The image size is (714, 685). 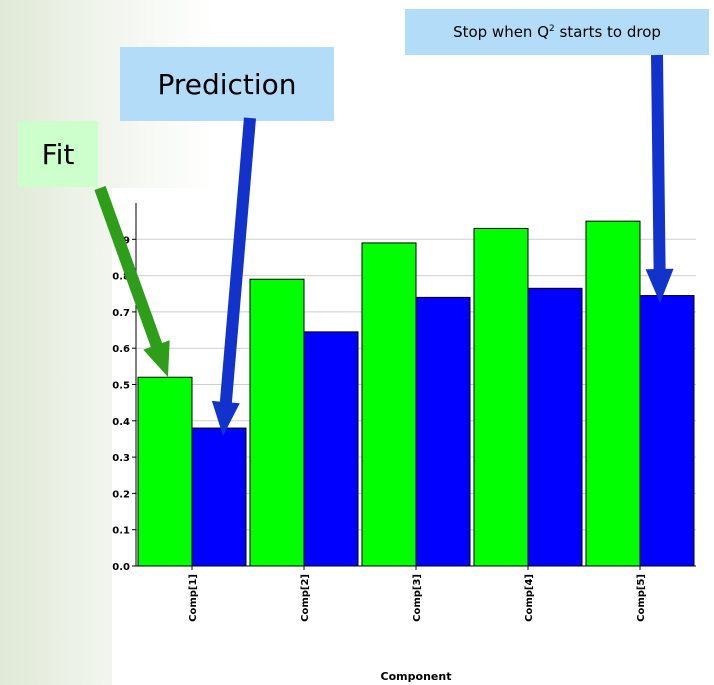 What do you see at coordinates (233, 276) in the screenshot?
I see `prediction-arrow` at bounding box center [233, 276].